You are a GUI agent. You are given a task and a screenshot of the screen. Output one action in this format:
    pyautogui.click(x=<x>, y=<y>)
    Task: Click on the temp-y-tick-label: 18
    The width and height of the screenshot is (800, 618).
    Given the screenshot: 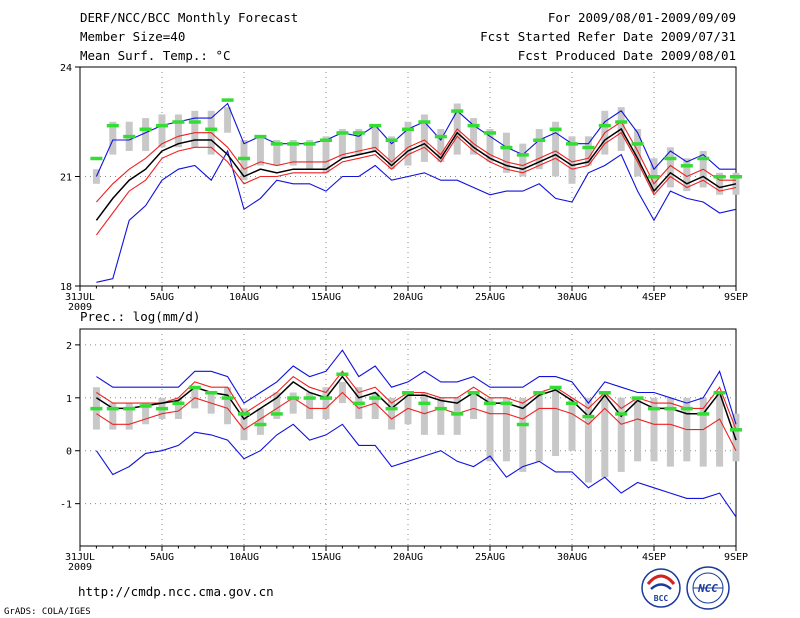 What is the action you would take?
    pyautogui.click(x=66, y=287)
    